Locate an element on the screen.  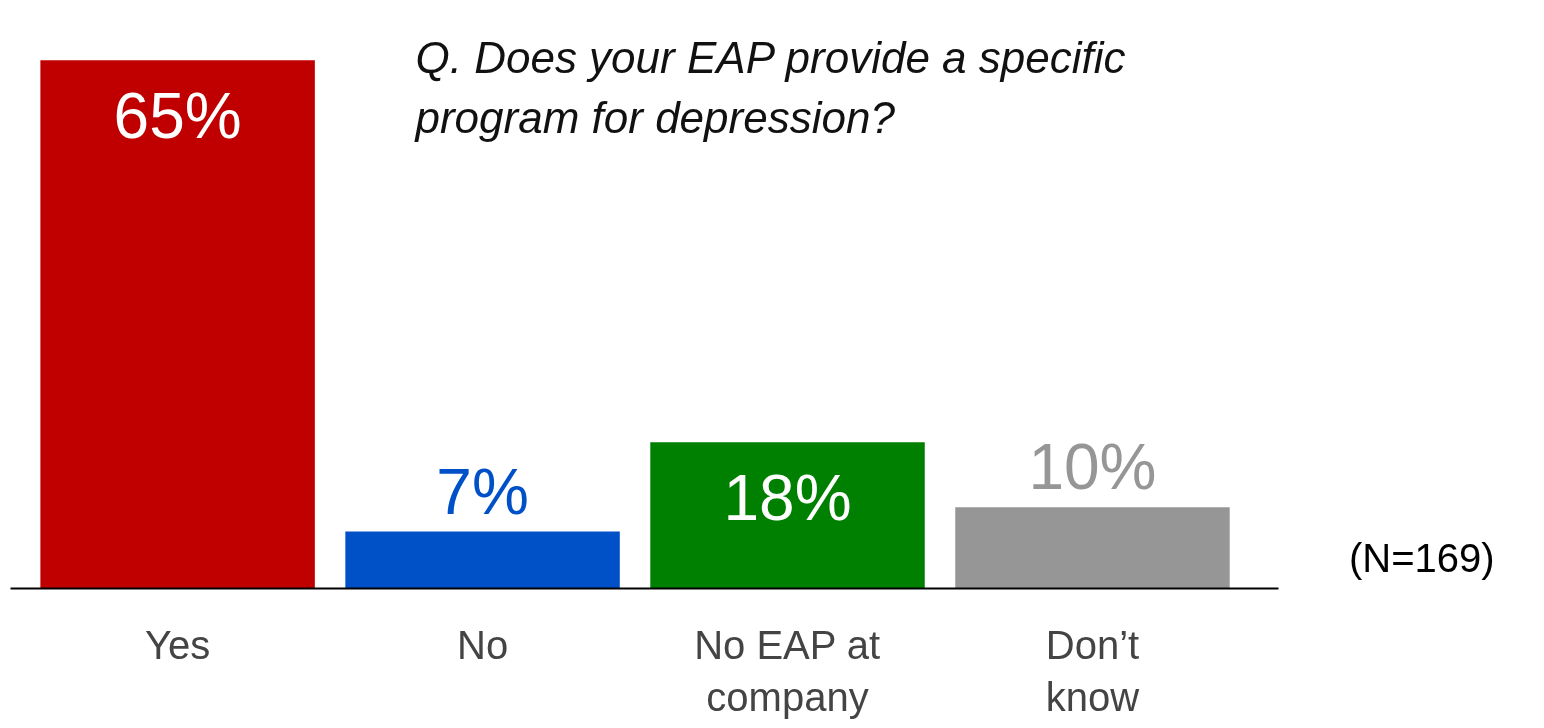
data-label: 7% is located at coordinates (482, 491).